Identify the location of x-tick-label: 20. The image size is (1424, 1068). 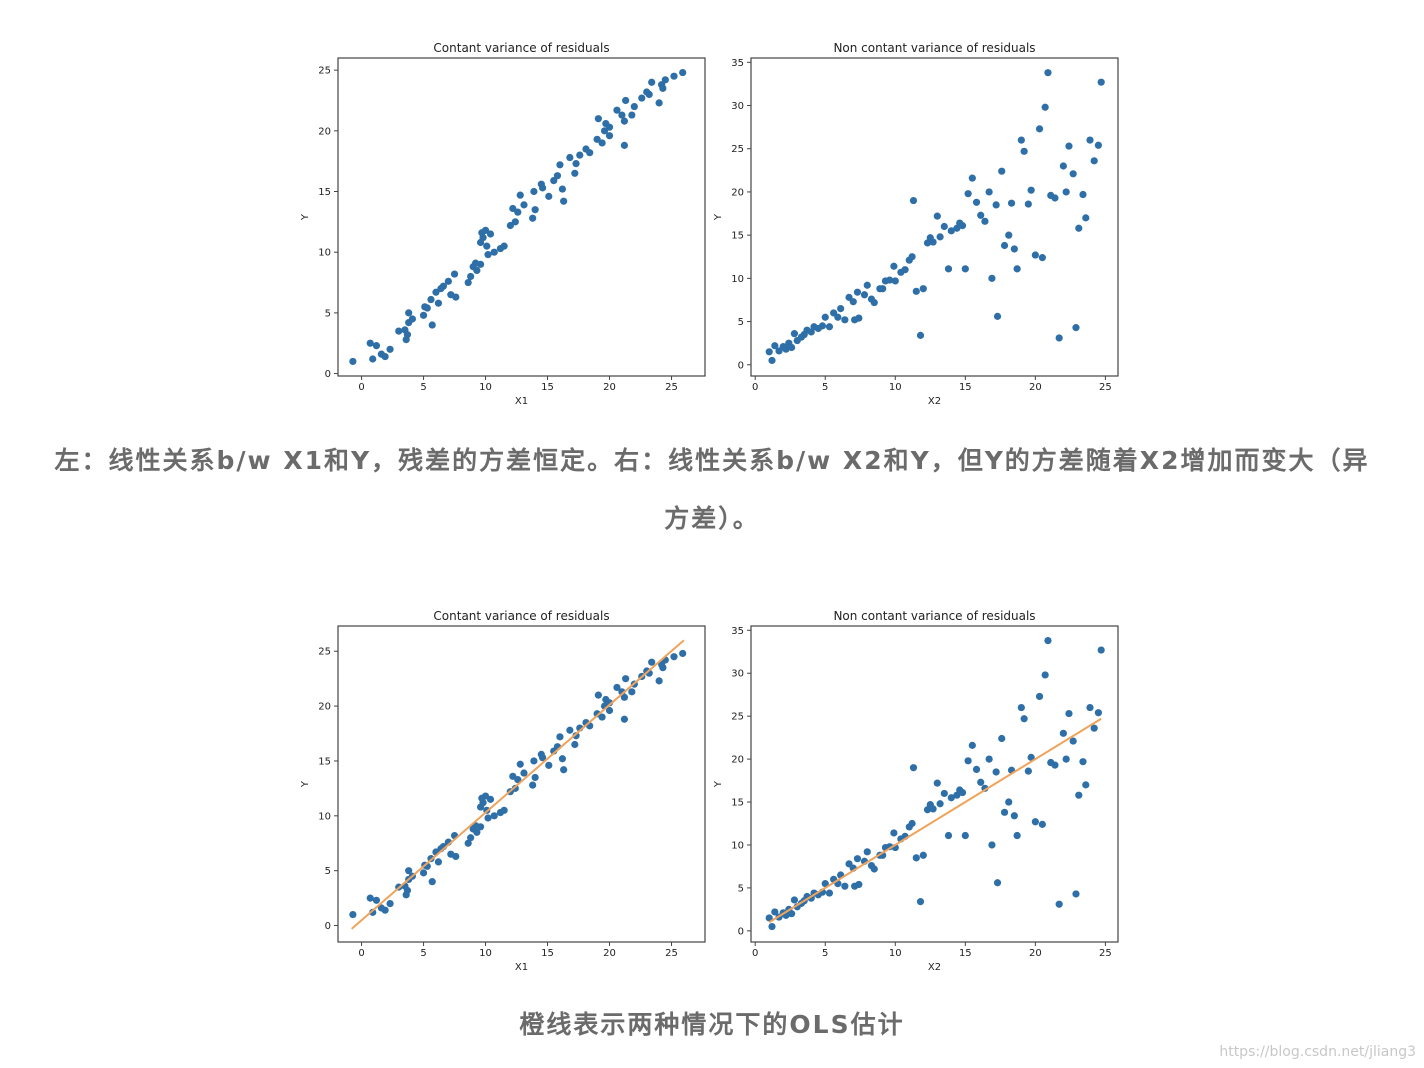
(609, 953).